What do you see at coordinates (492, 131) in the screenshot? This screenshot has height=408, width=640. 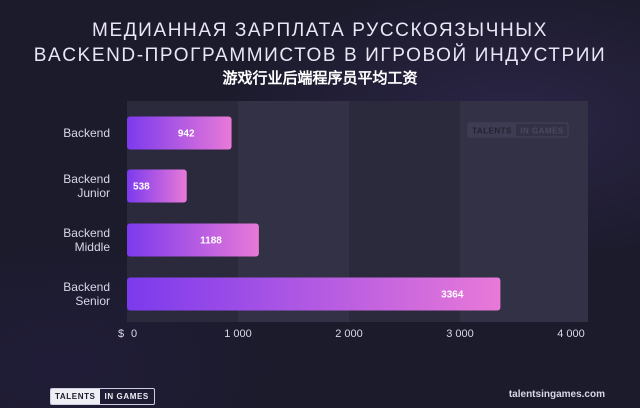 I see `watermark-part1: TALENTS` at bounding box center [492, 131].